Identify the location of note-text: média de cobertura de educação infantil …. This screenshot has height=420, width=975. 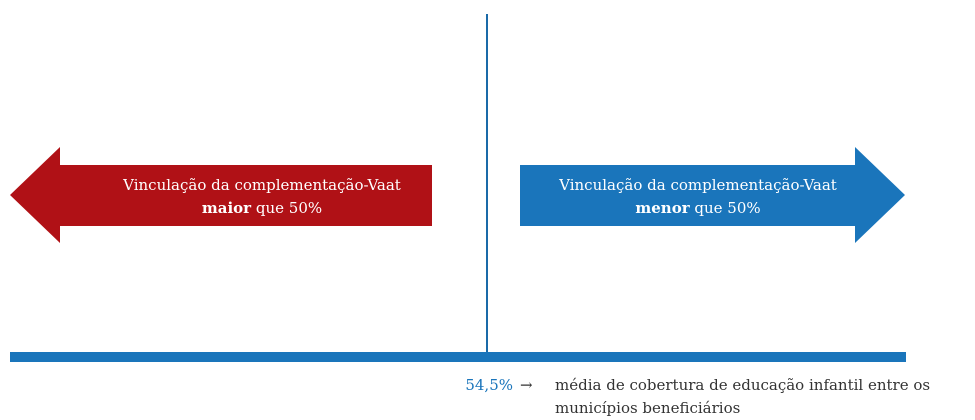
(742, 385).